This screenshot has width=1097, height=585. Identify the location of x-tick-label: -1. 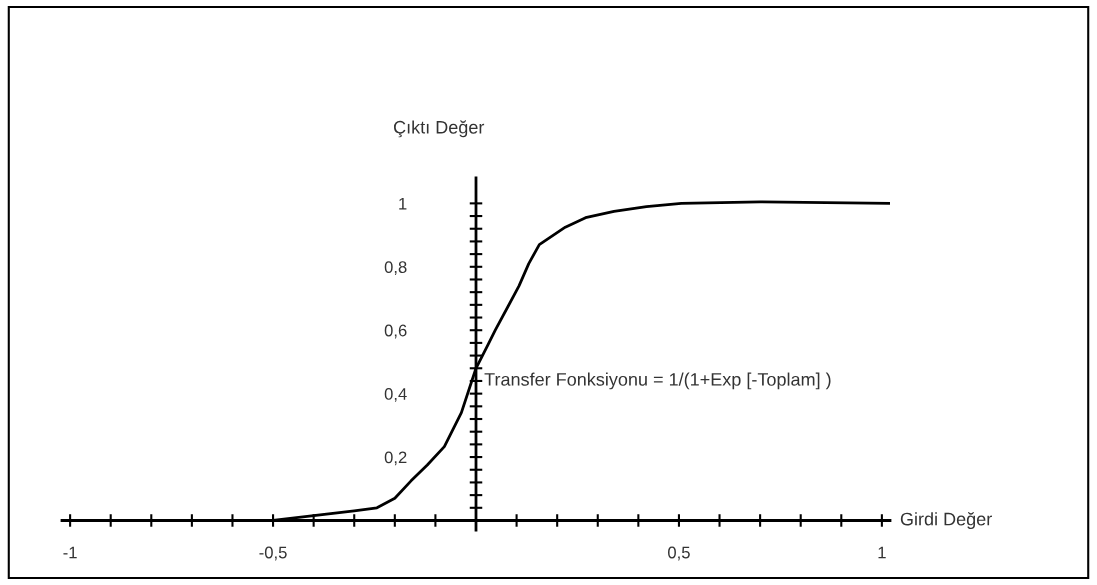
(70, 552).